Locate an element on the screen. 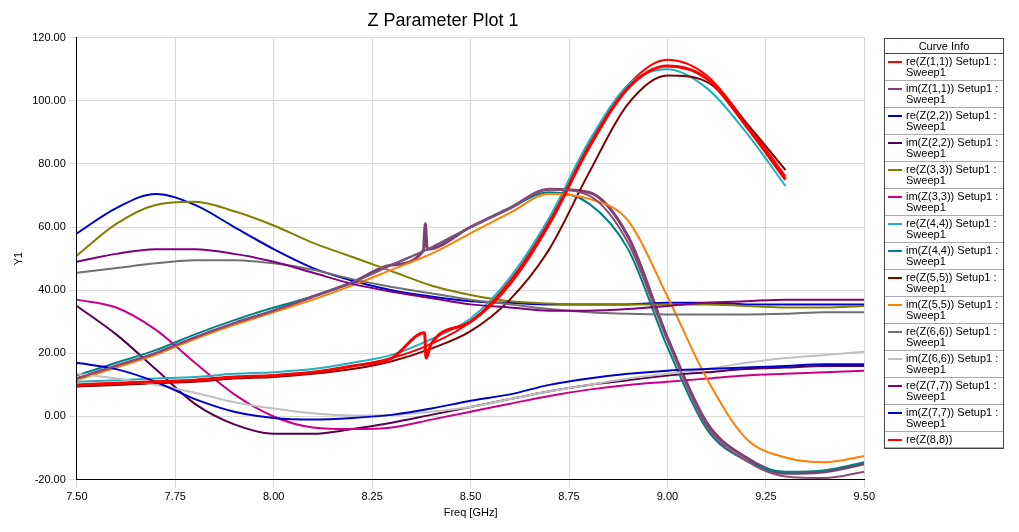 This screenshot has width=1019, height=532. y-tick-label: 20.00 is located at coordinates (52, 352).